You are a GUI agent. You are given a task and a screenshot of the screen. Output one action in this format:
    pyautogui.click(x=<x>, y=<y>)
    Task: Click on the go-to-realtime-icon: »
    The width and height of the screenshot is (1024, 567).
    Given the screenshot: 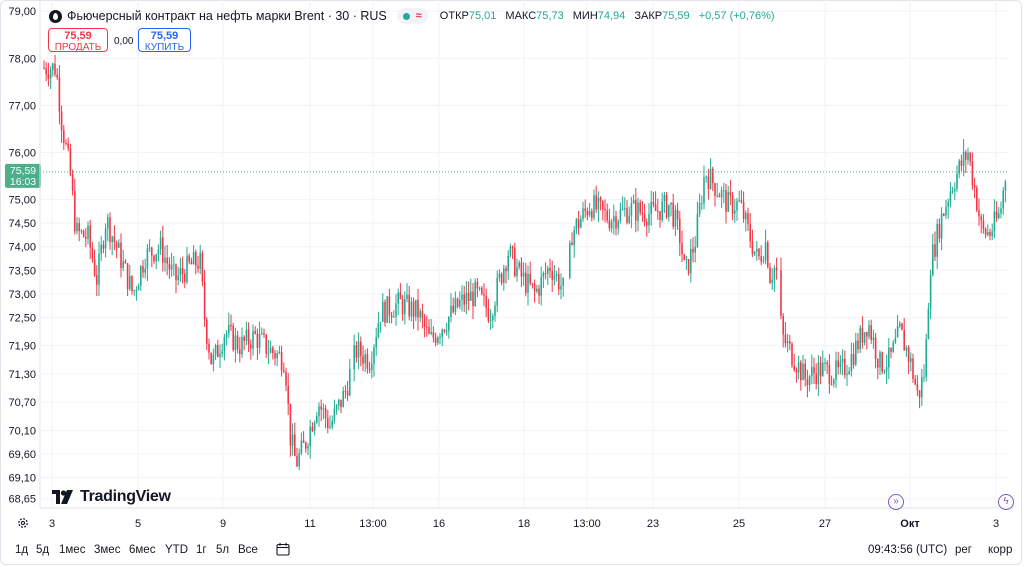 What is the action you would take?
    pyautogui.click(x=896, y=502)
    